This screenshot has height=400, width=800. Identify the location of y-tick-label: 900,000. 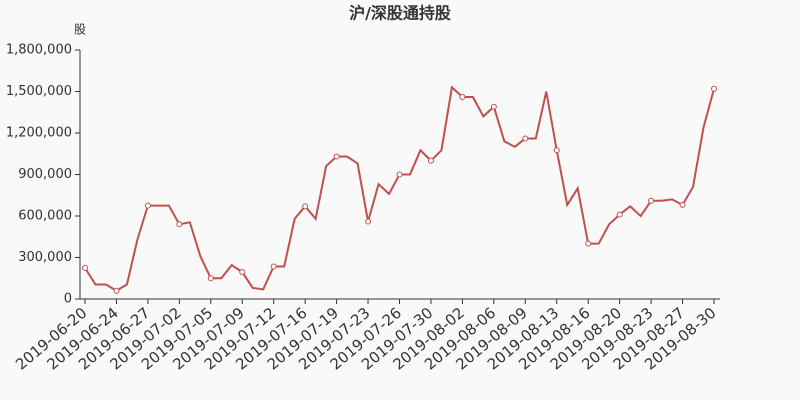
(45, 174).